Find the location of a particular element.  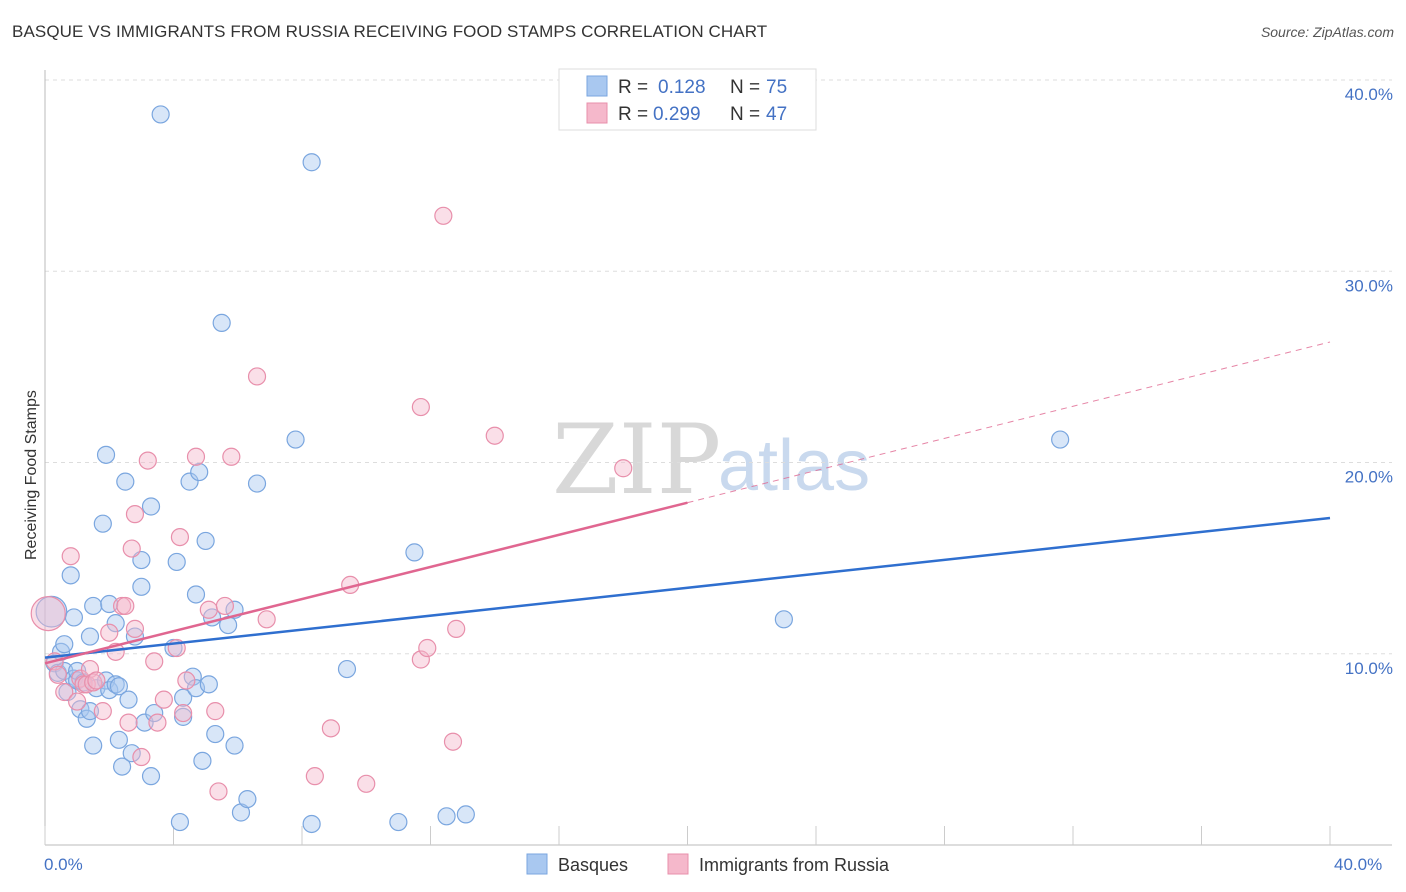

bottom-legend-swatch-russia is located at coordinates (678, 864).